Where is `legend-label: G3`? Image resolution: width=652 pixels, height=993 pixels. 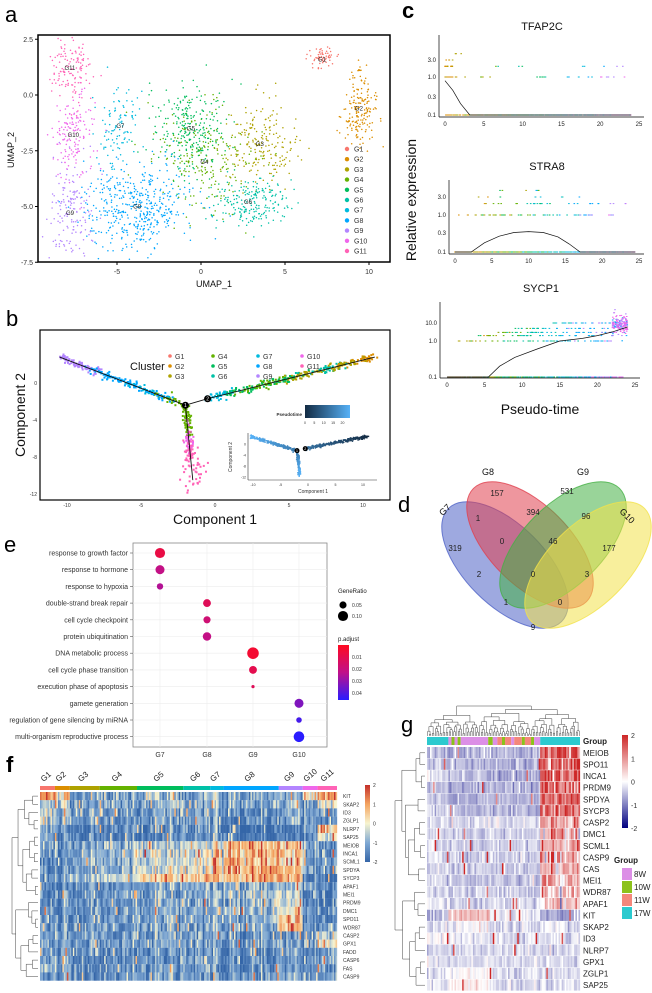 legend-label: G3 is located at coordinates (179, 377).